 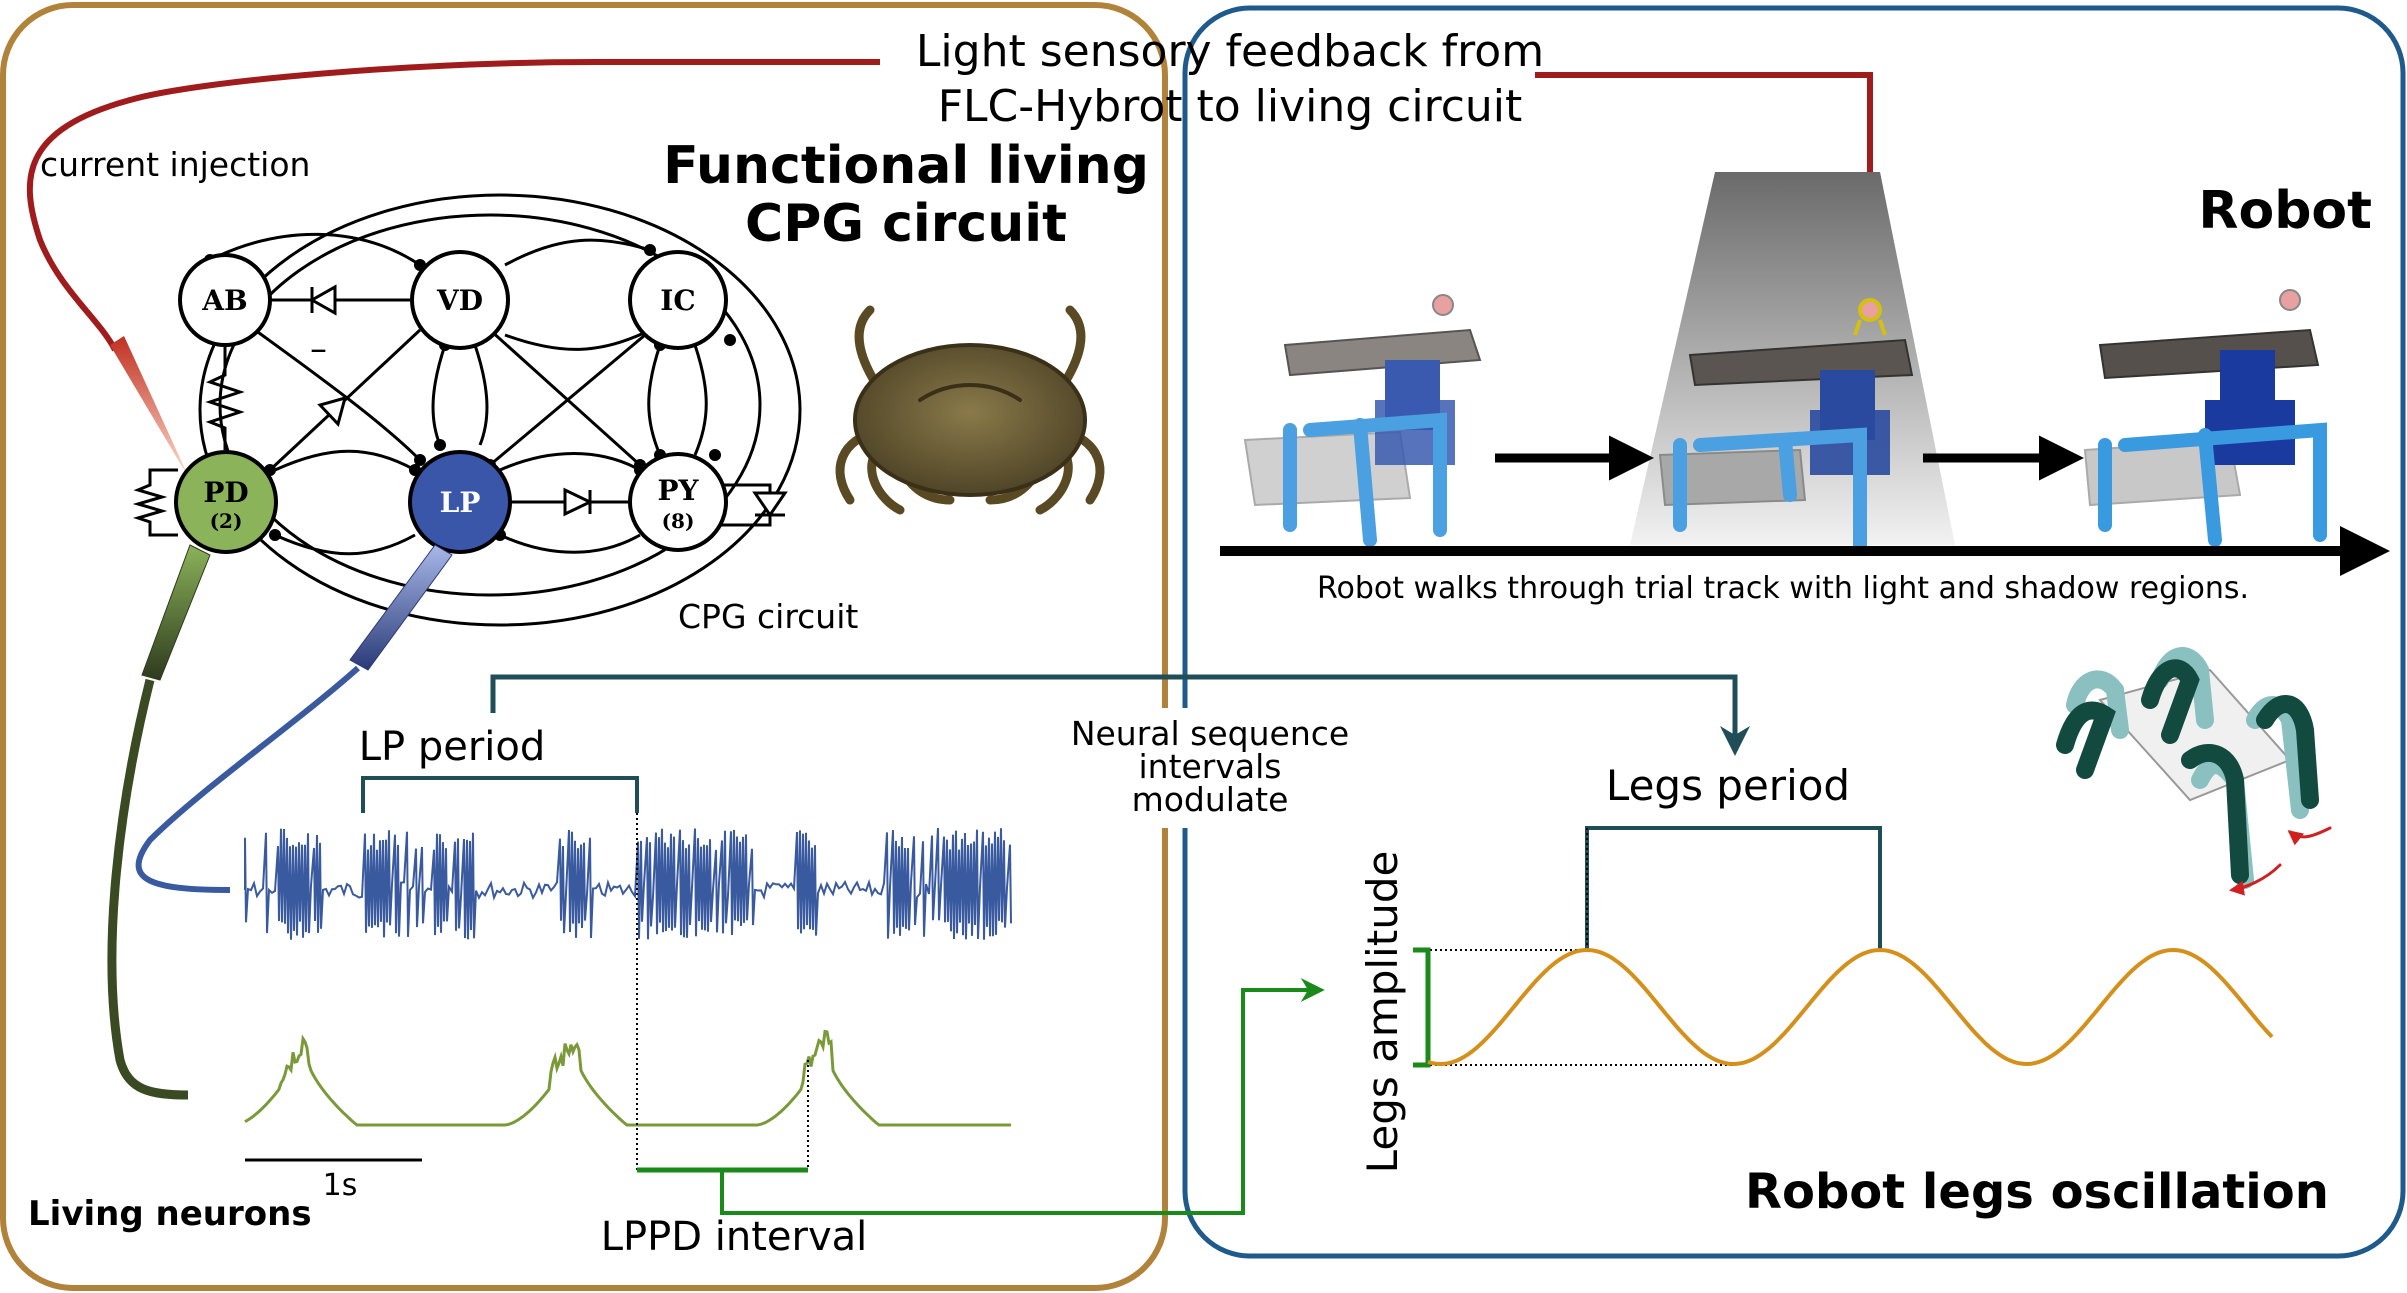 I want to click on svg-text: AB, so click(x=224, y=300).